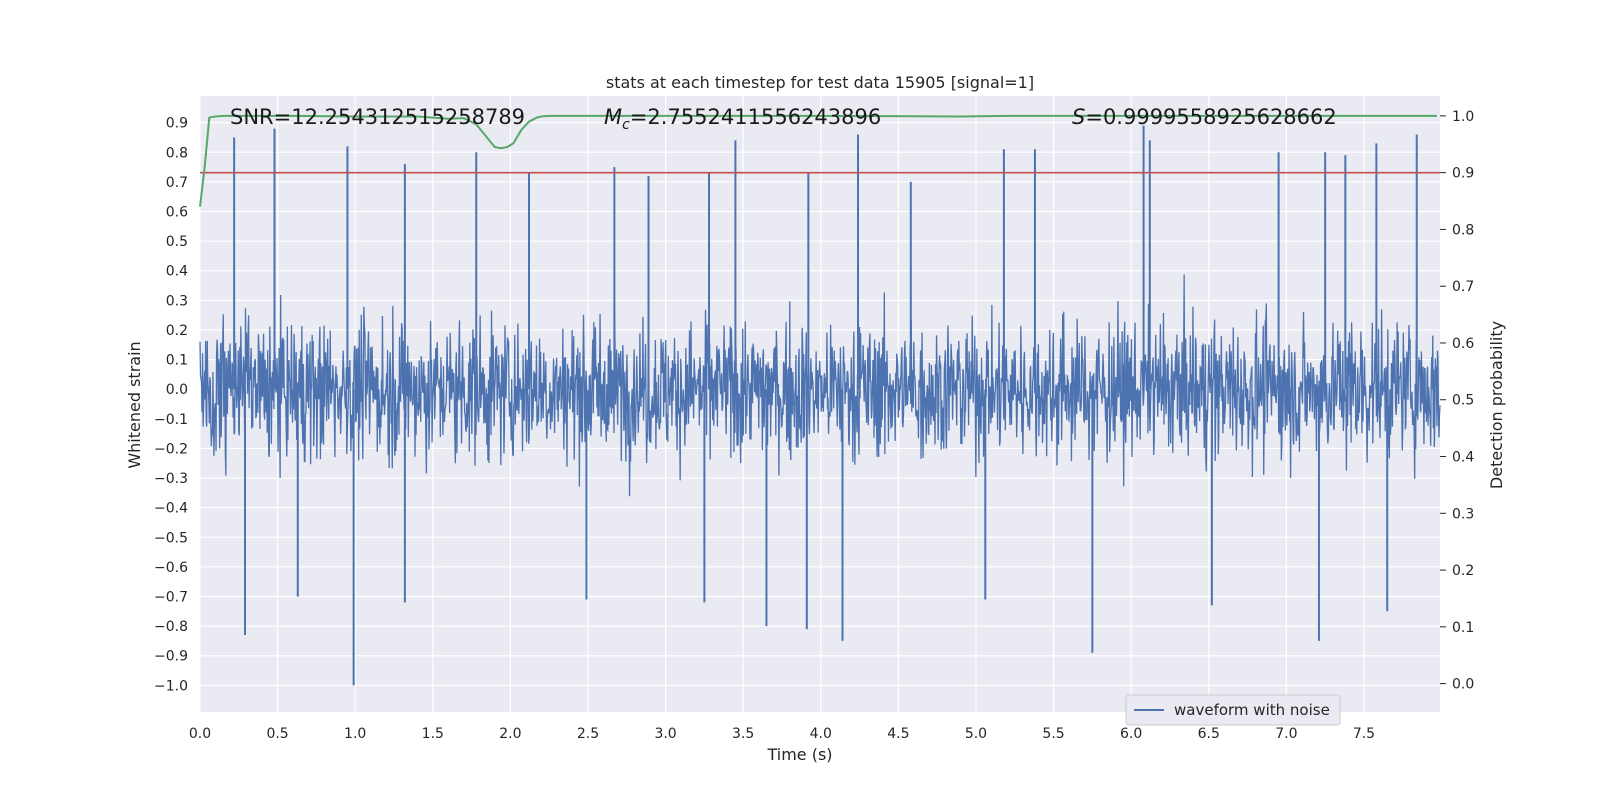 The width and height of the screenshot is (1600, 800). I want to click on x-tick-label: 5.0, so click(976, 734).